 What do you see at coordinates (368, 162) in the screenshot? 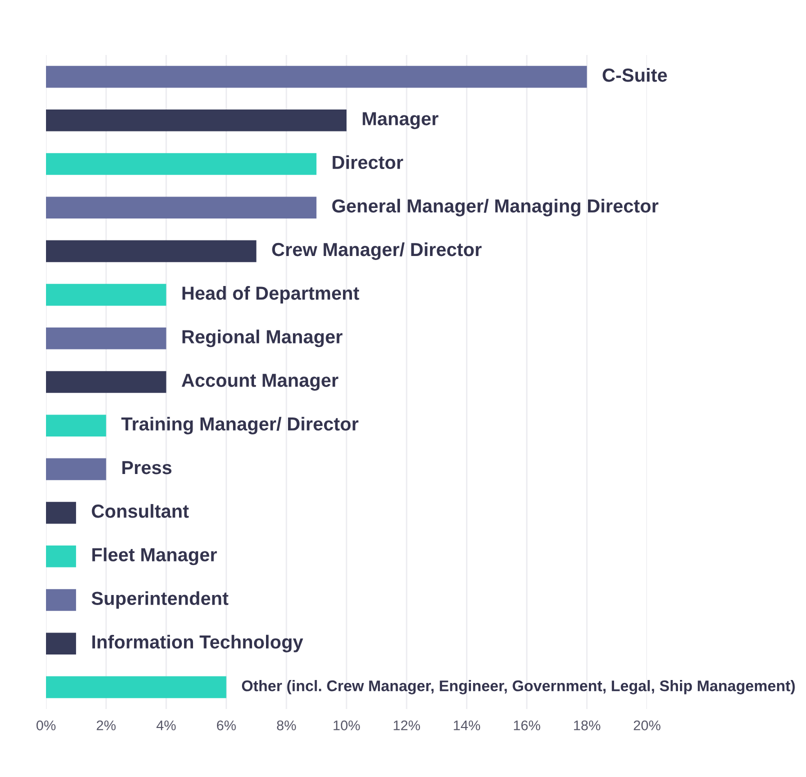
I see `y-tick-label: Director` at bounding box center [368, 162].